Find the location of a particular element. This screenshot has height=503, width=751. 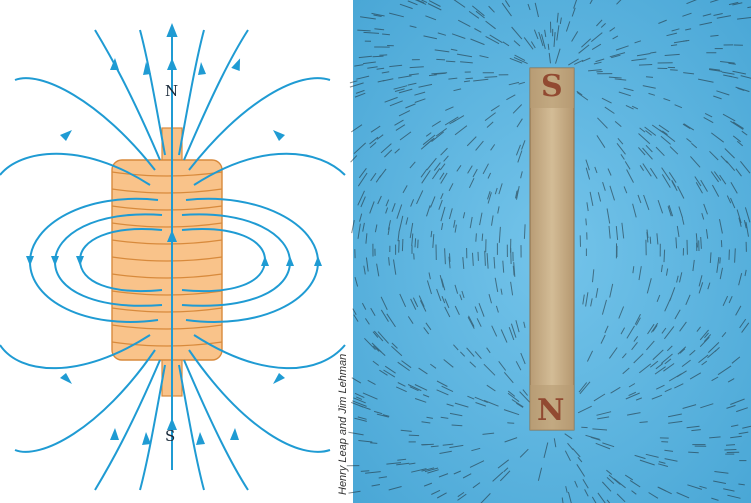

bar-magnet is located at coordinates (552, 249).